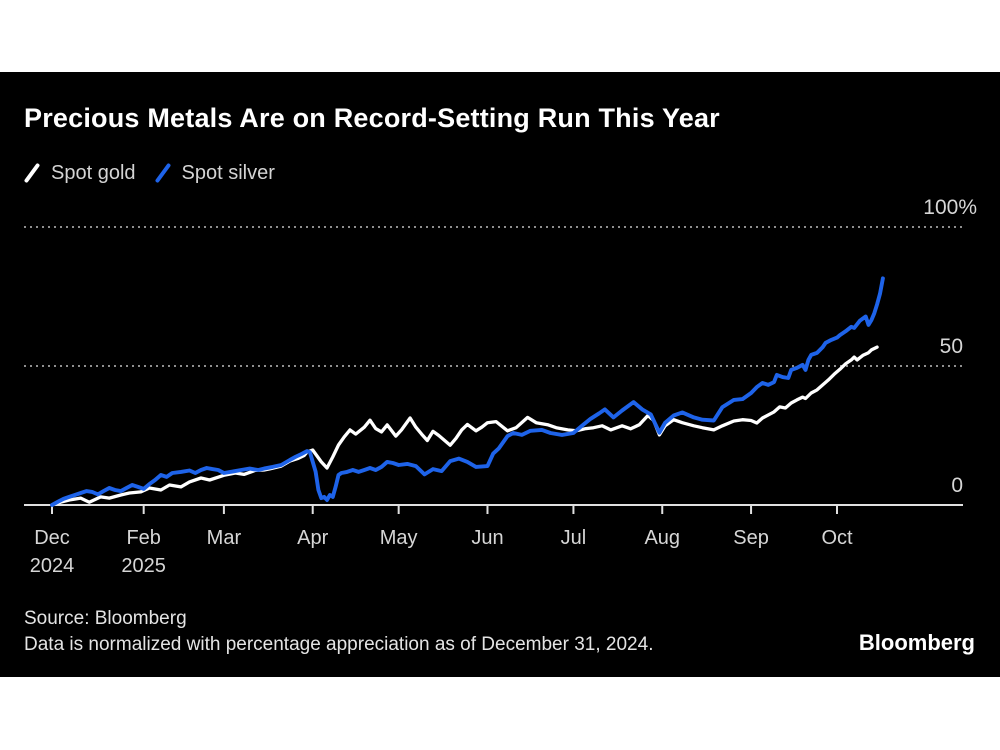  Describe the element at coordinates (105, 618) in the screenshot. I see `source-text: Source: Bloomberg` at that location.